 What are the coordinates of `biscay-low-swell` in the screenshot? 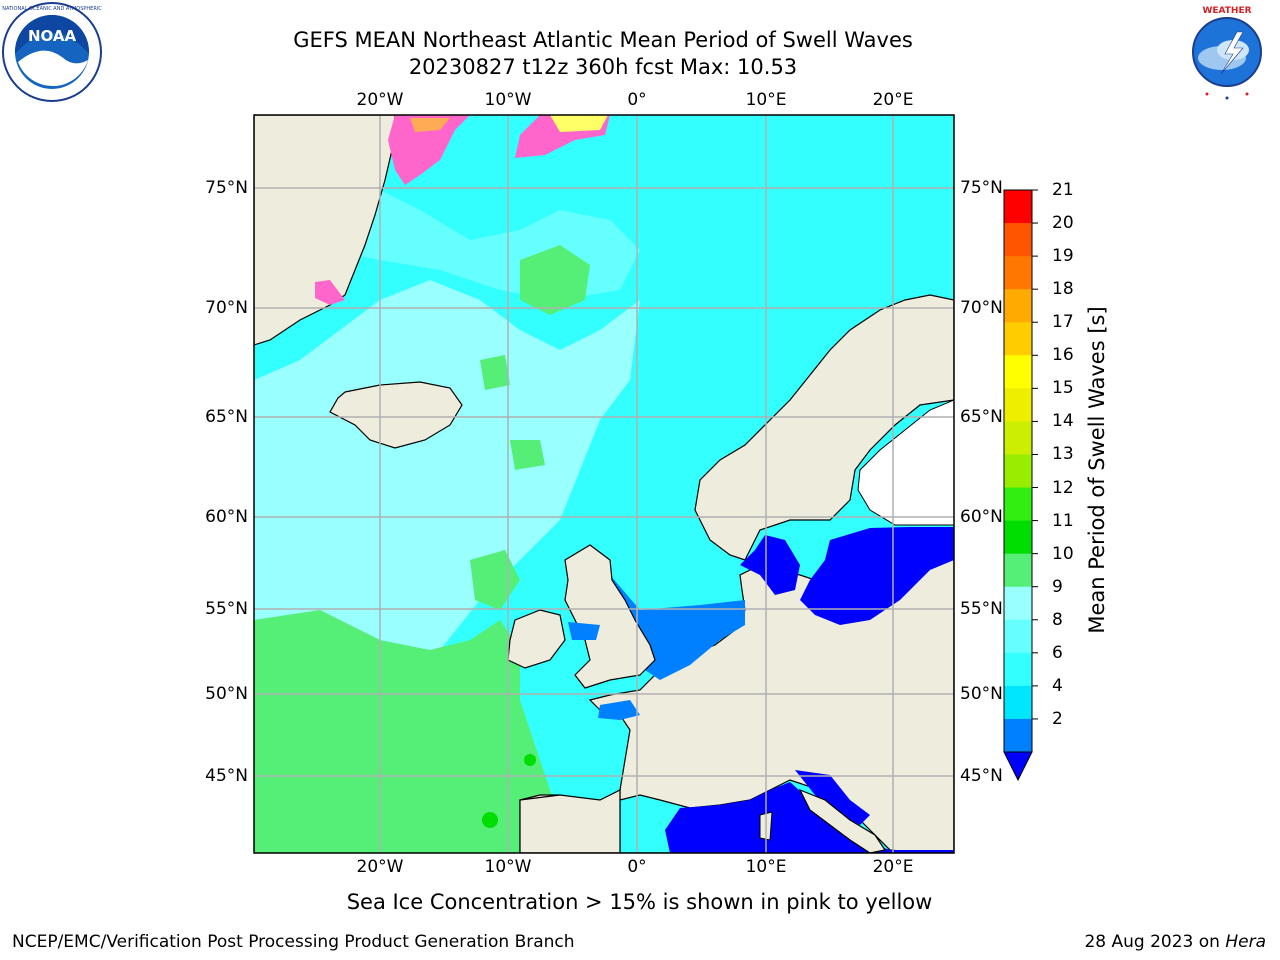 It's located at (619, 710).